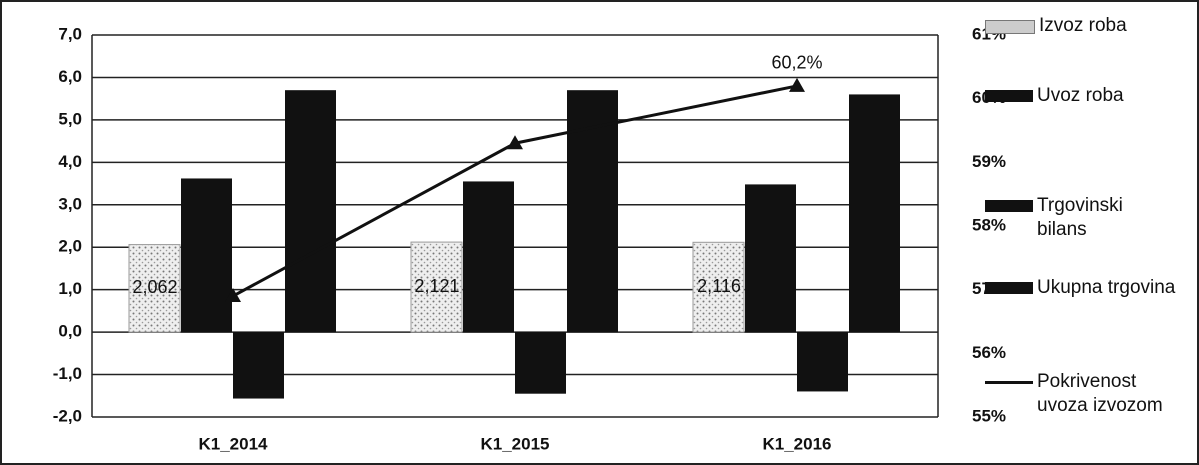 The width and height of the screenshot is (1199, 465). What do you see at coordinates (70, 331) in the screenshot?
I see `y-tick-label: 0,0` at bounding box center [70, 331].